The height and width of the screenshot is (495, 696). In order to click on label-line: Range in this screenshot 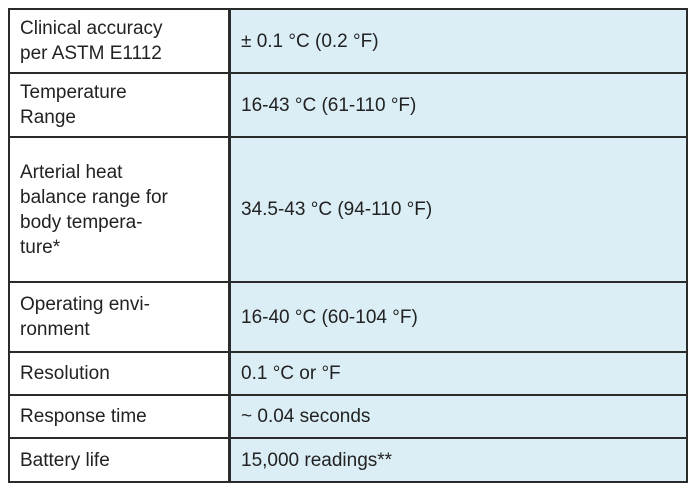, I will do `click(48, 117)`.